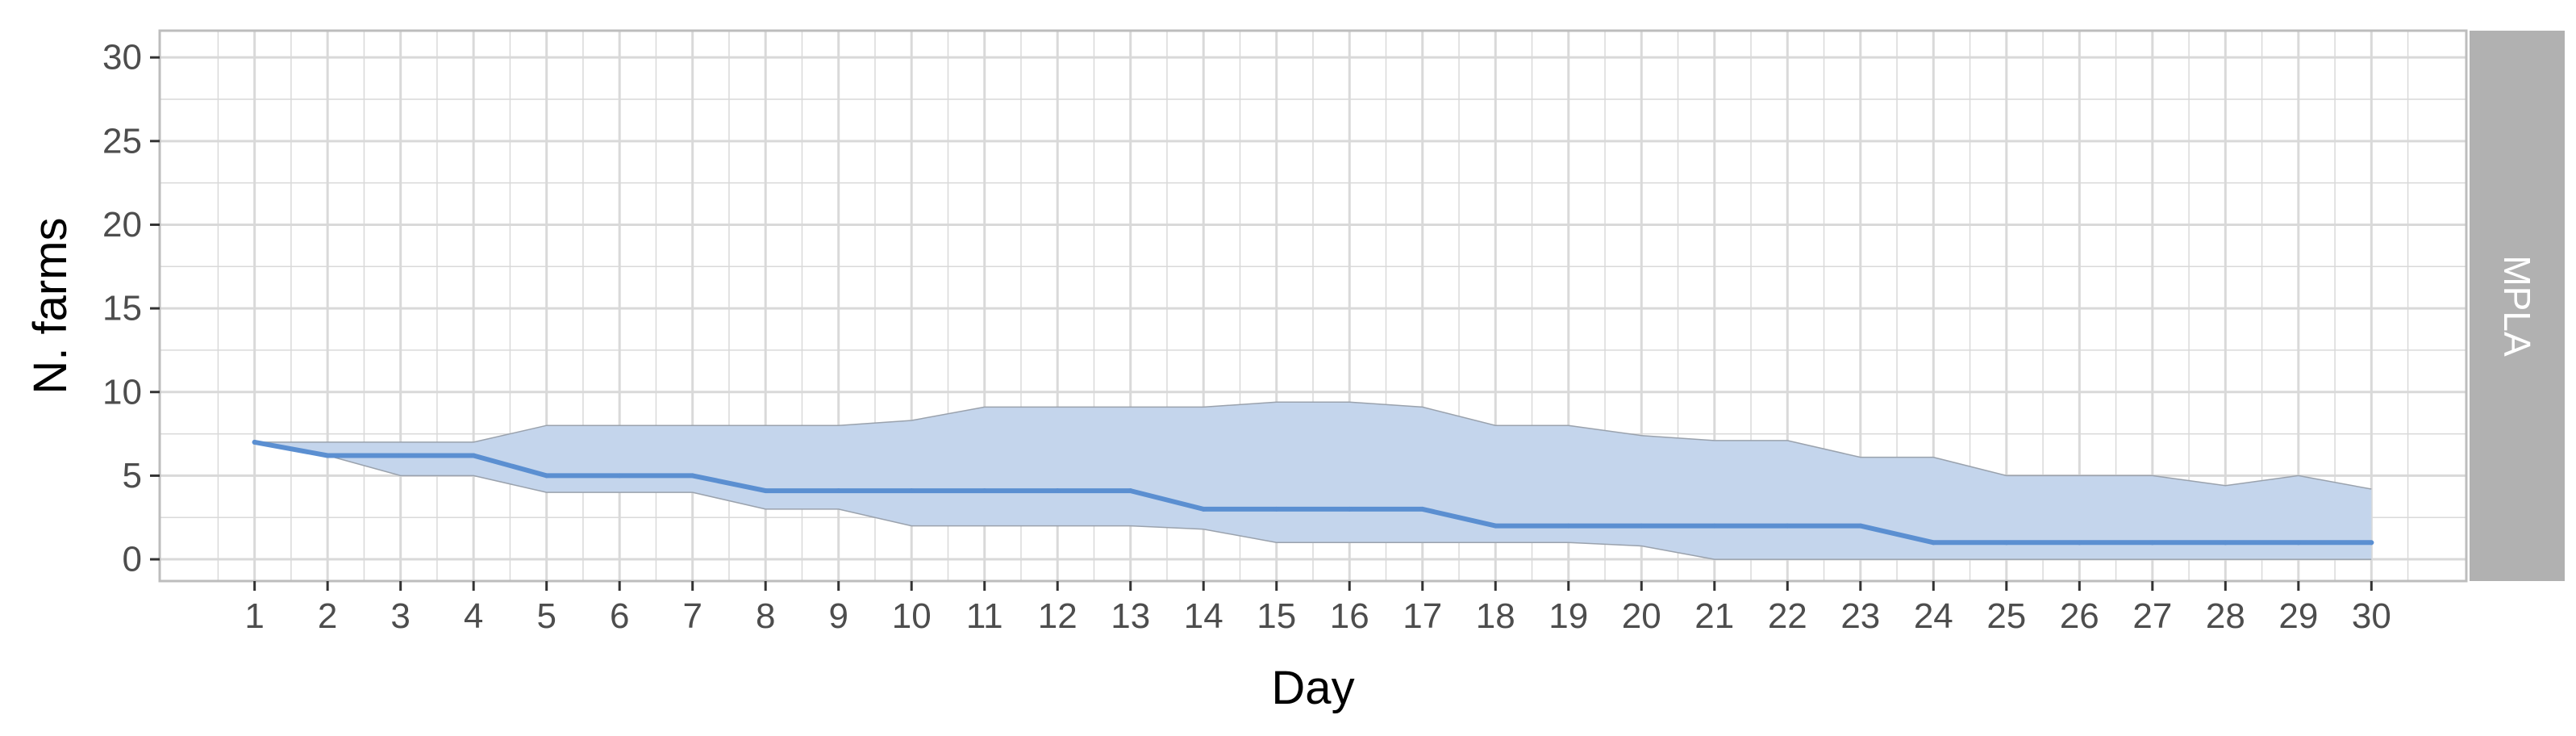 This screenshot has width=2576, height=736. I want to click on x-tick-label: 17, so click(1422, 616).